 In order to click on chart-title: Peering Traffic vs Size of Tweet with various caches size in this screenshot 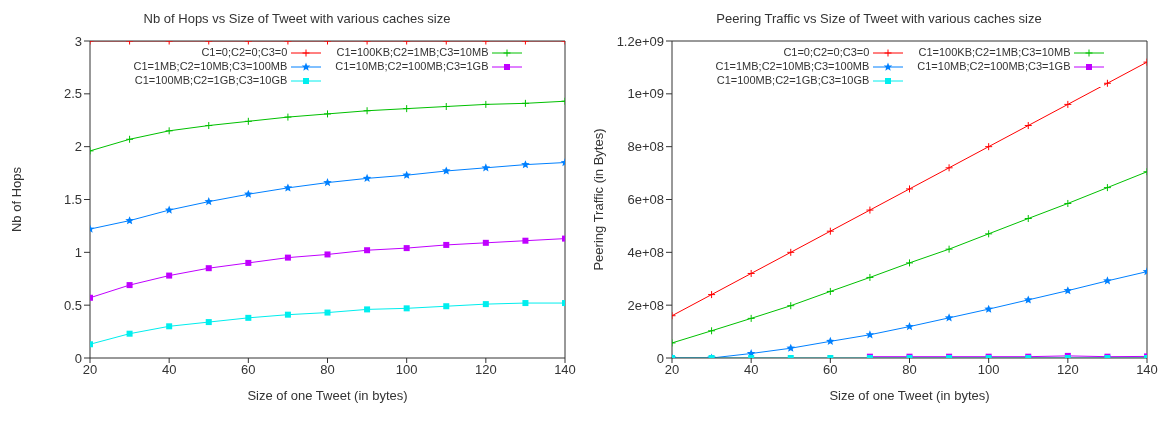, I will do `click(879, 19)`.